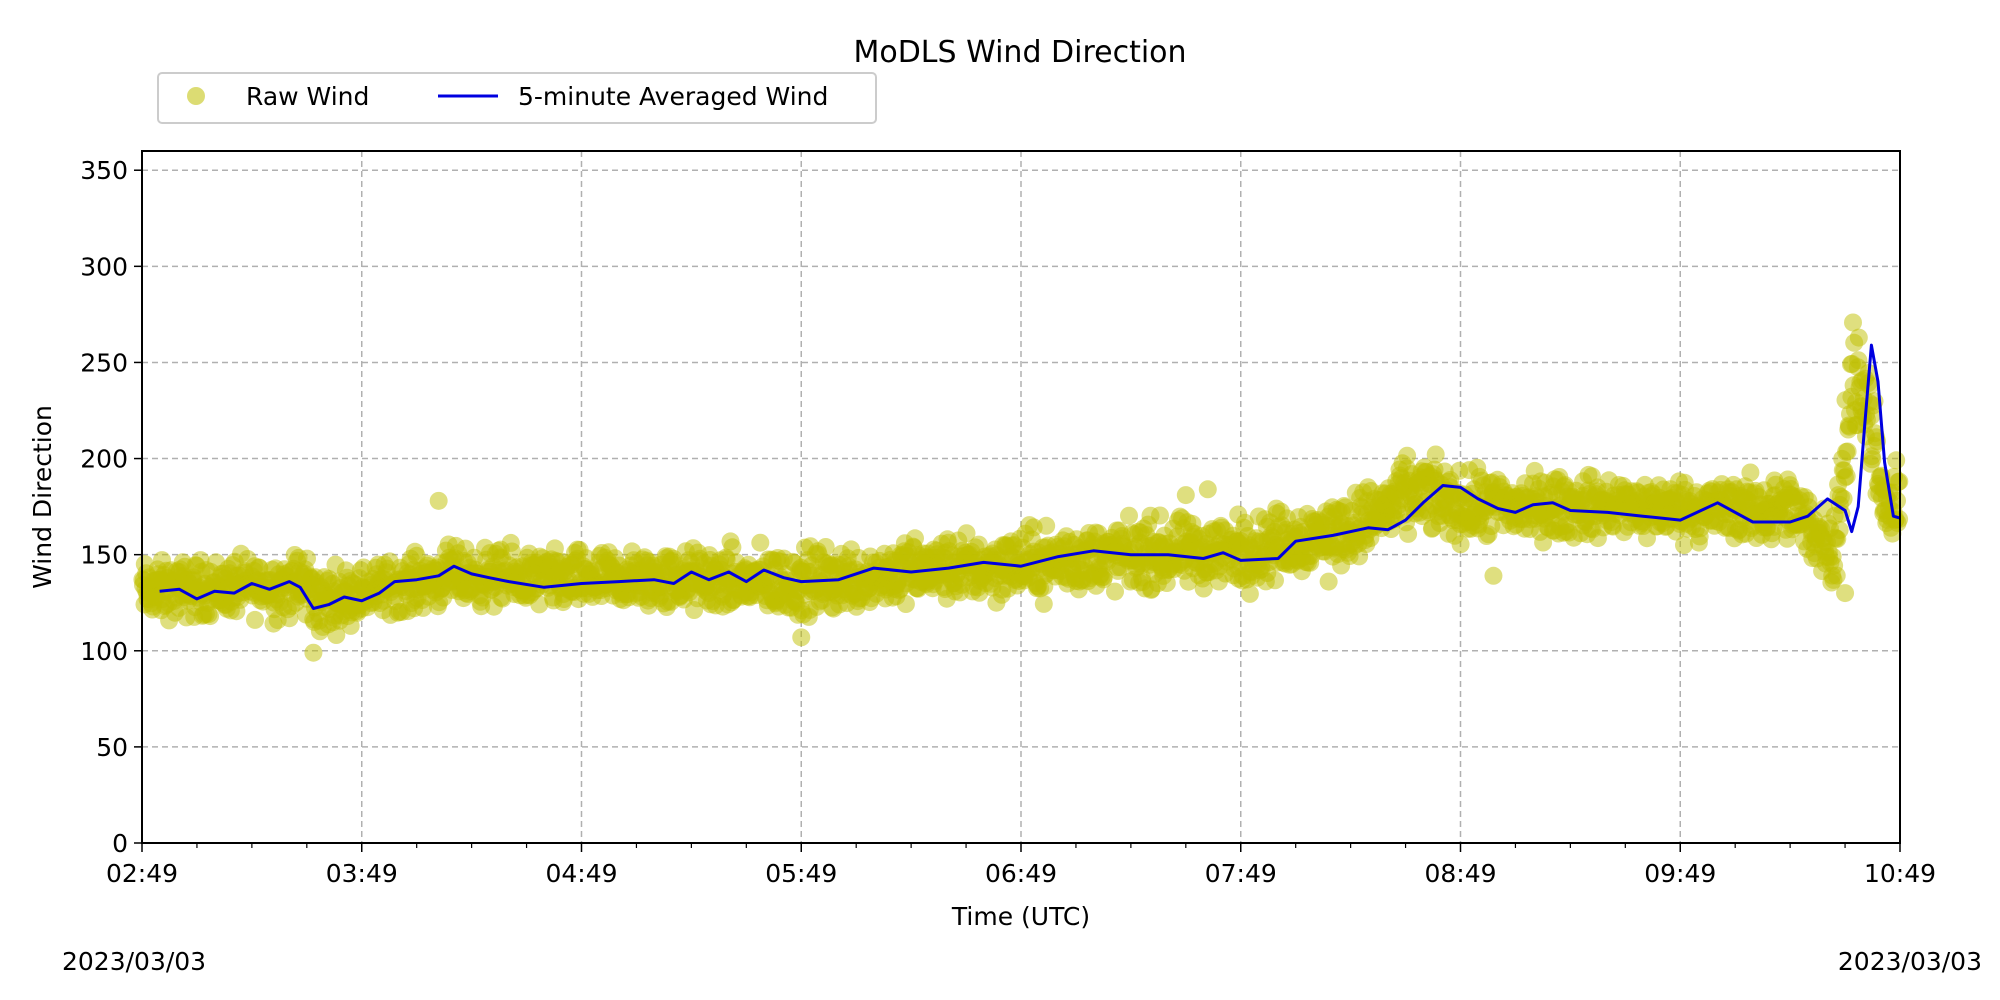 This screenshot has height=1000, width=2000. I want to click on x-tick-label: 04:49, so click(581, 873).